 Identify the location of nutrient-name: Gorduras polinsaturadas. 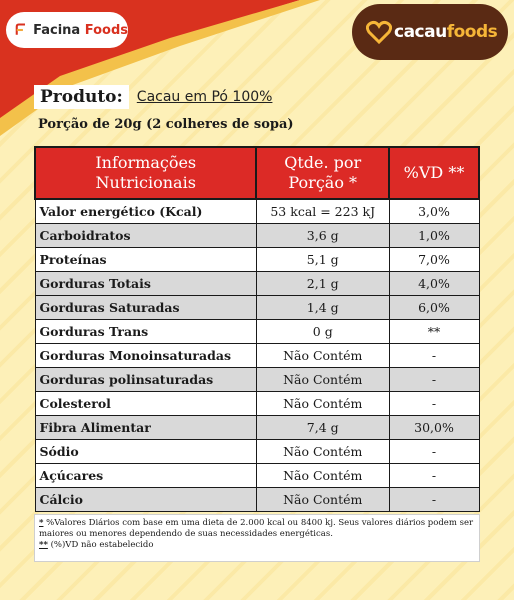
(145, 379).